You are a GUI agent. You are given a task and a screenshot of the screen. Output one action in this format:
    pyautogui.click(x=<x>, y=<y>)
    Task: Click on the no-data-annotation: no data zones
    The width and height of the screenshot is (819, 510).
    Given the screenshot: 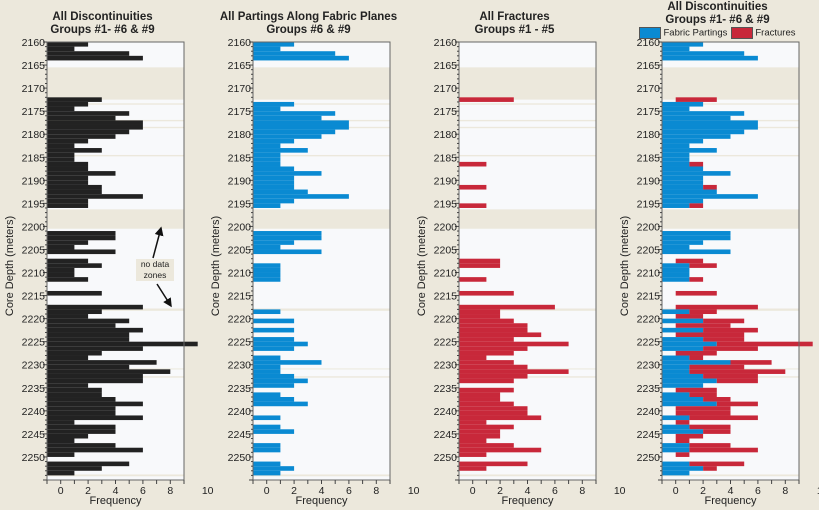 What is the action you would take?
    pyautogui.click(x=155, y=270)
    